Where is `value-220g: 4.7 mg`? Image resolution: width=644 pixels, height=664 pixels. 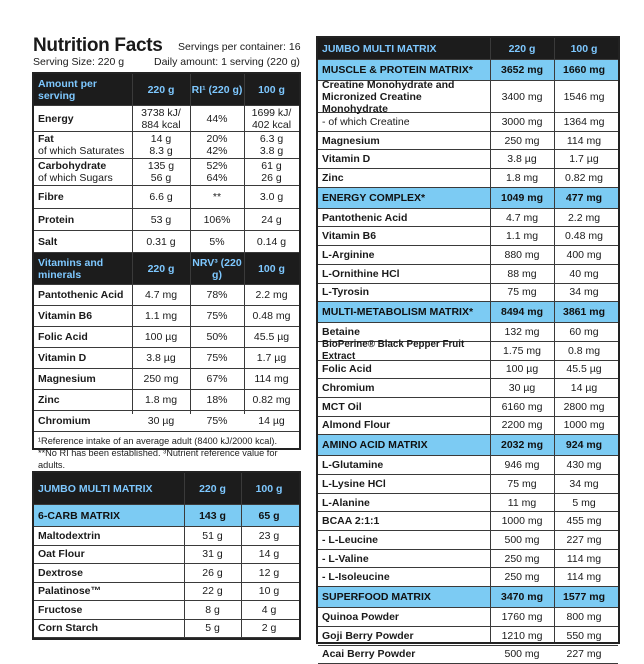
value-220g: 4.7 mg is located at coordinates (161, 295).